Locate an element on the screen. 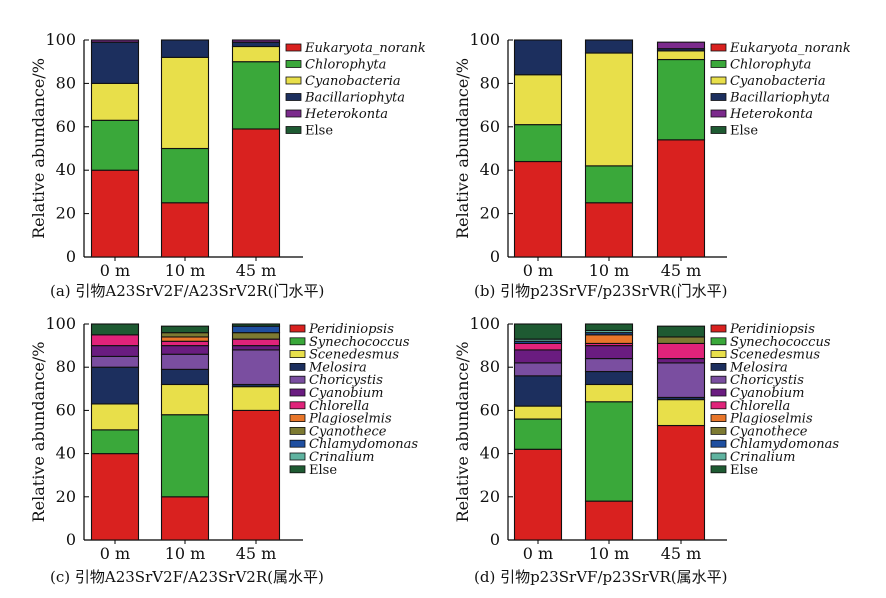 The image size is (886, 598). legend-label: Eukaryota_norank is located at coordinates (790, 48).